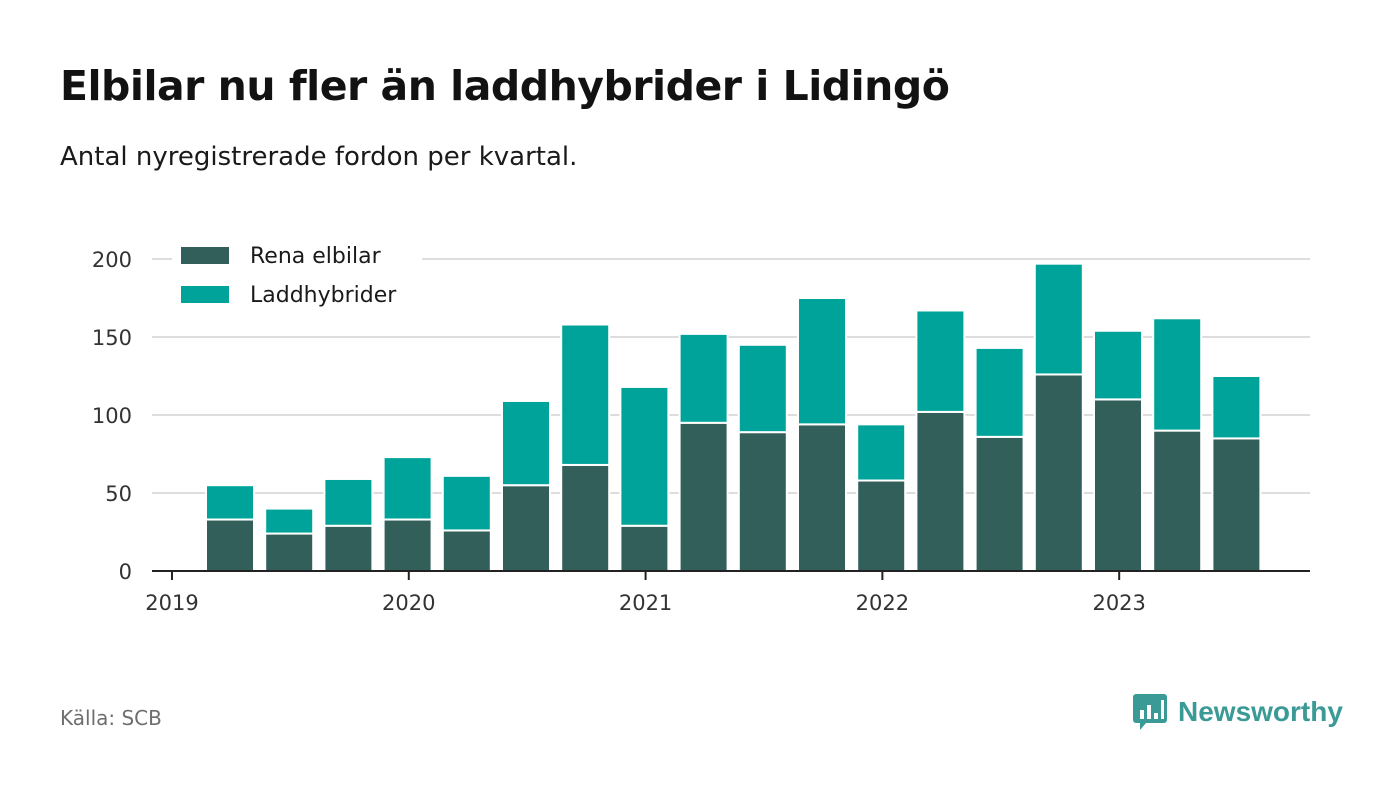 This screenshot has width=1400, height=793. Describe the element at coordinates (882, 603) in the screenshot. I see `x-tick-label: 2022` at that location.